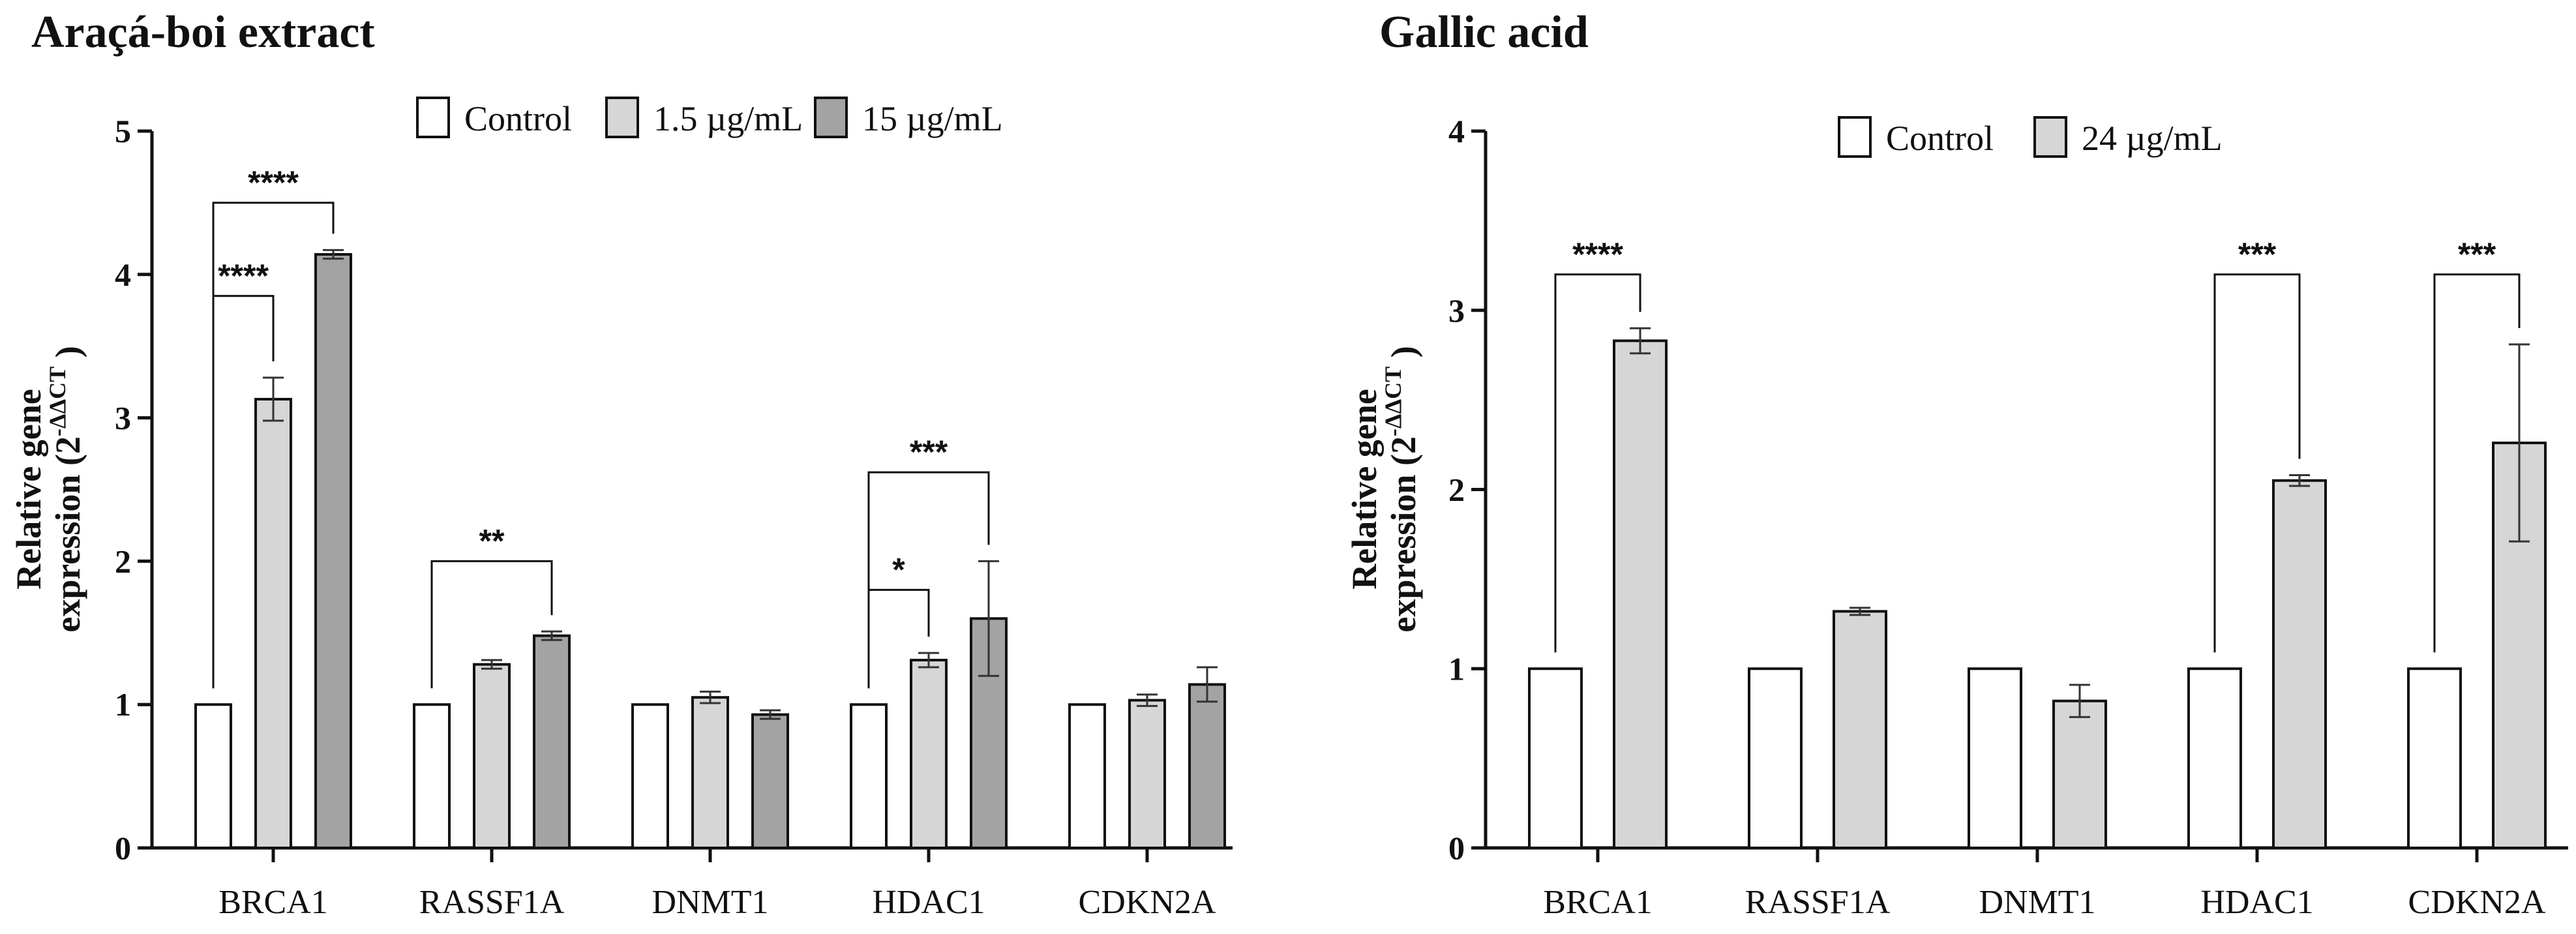 The width and height of the screenshot is (2576, 934). Describe the element at coordinates (123, 131) in the screenshot. I see `y-tick-label: 5` at that location.